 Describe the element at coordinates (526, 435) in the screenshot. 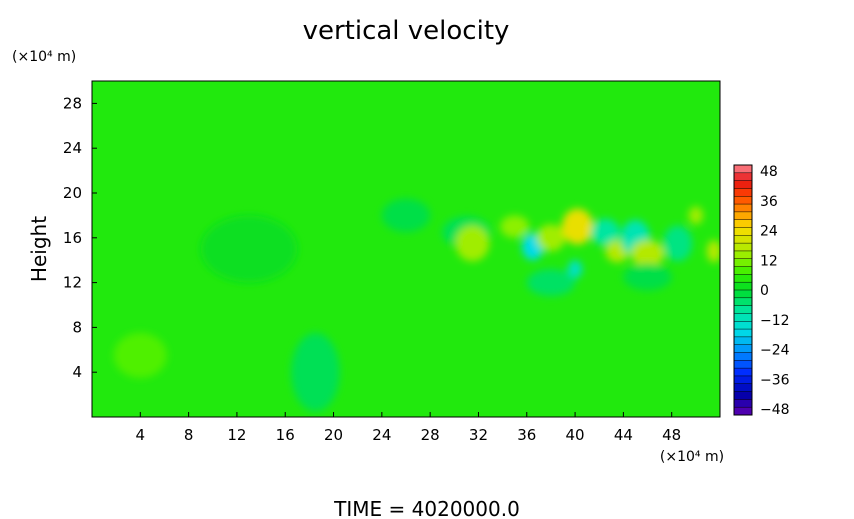

I see `x-tick-label: 36` at that location.